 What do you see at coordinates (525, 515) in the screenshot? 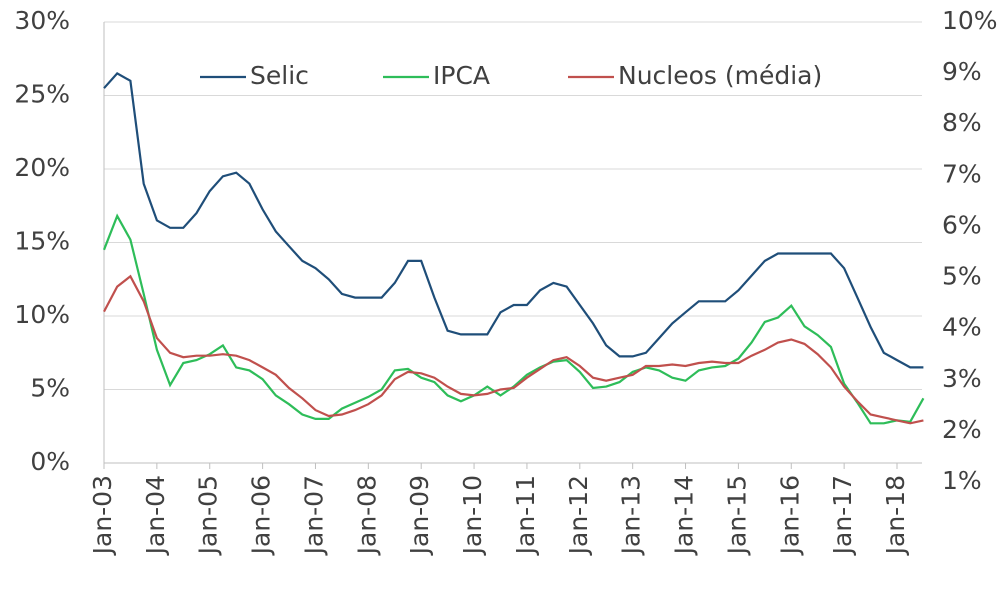
I see `x-tick-label: Jan-11` at bounding box center [525, 515].